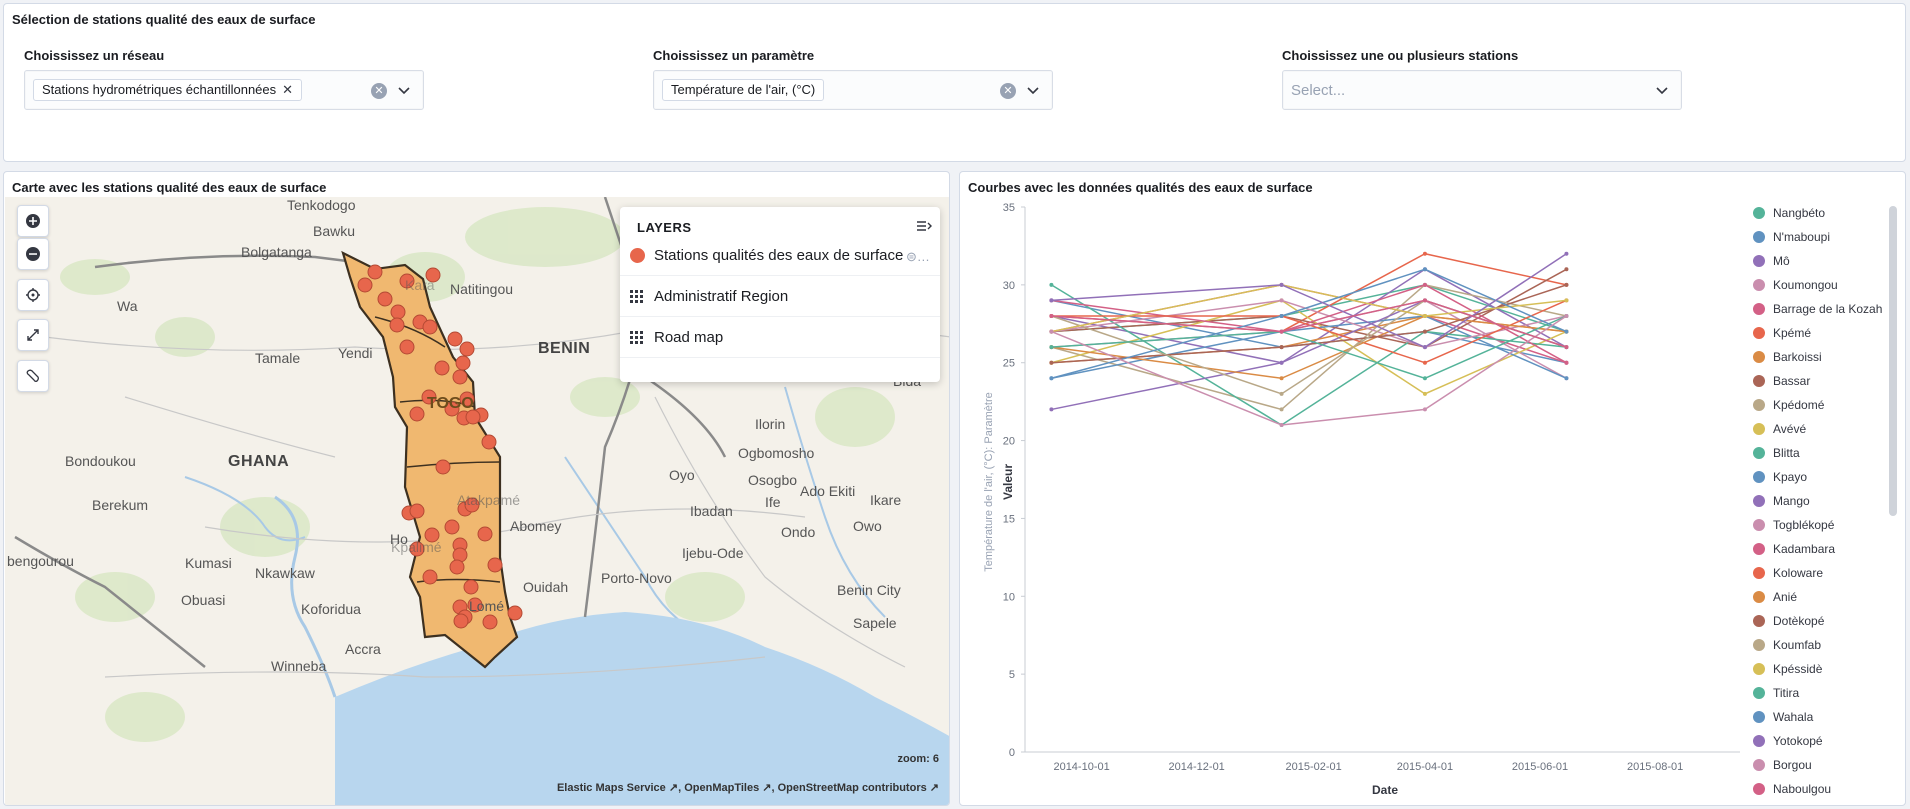 The width and height of the screenshot is (1910, 809). Describe the element at coordinates (1795, 288) in the screenshot. I see `legend-item: Koumongou` at that location.